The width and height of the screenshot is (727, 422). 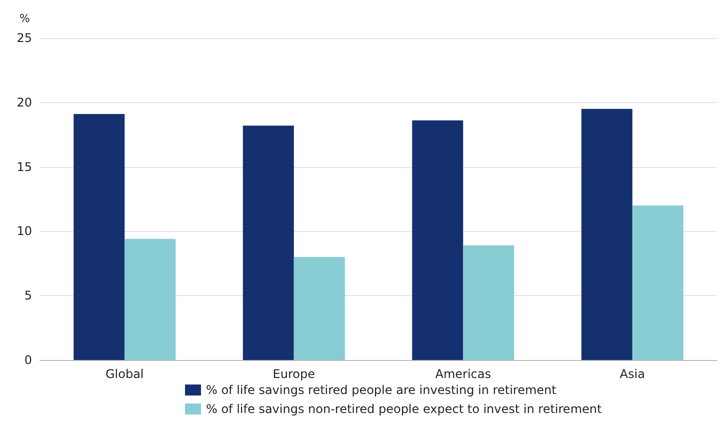 I want to click on legend-label: % of life savings non-retired people expect to invest in retirement, so click(x=404, y=409).